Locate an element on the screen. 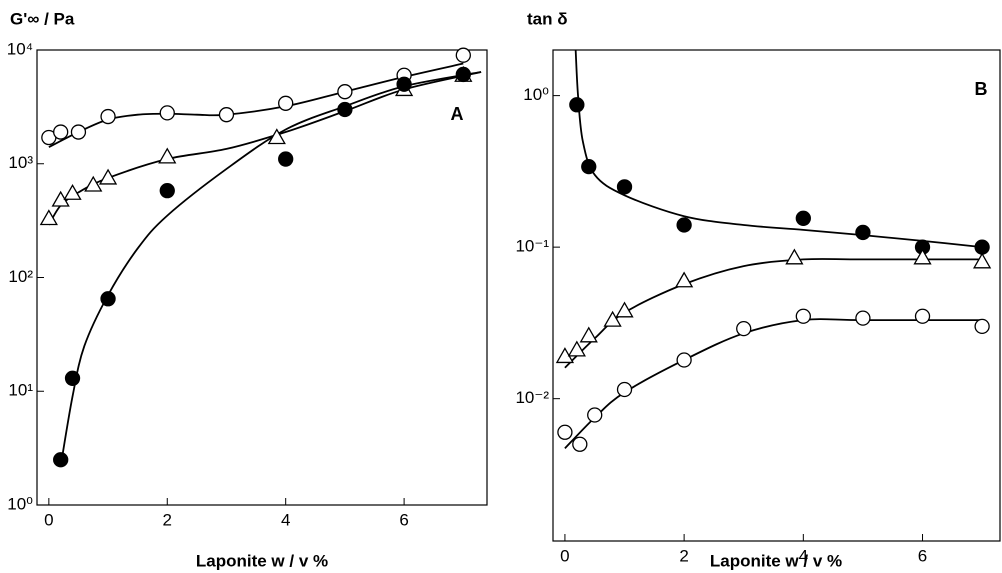 The image size is (1002, 573). panel-label: B is located at coordinates (981, 89).